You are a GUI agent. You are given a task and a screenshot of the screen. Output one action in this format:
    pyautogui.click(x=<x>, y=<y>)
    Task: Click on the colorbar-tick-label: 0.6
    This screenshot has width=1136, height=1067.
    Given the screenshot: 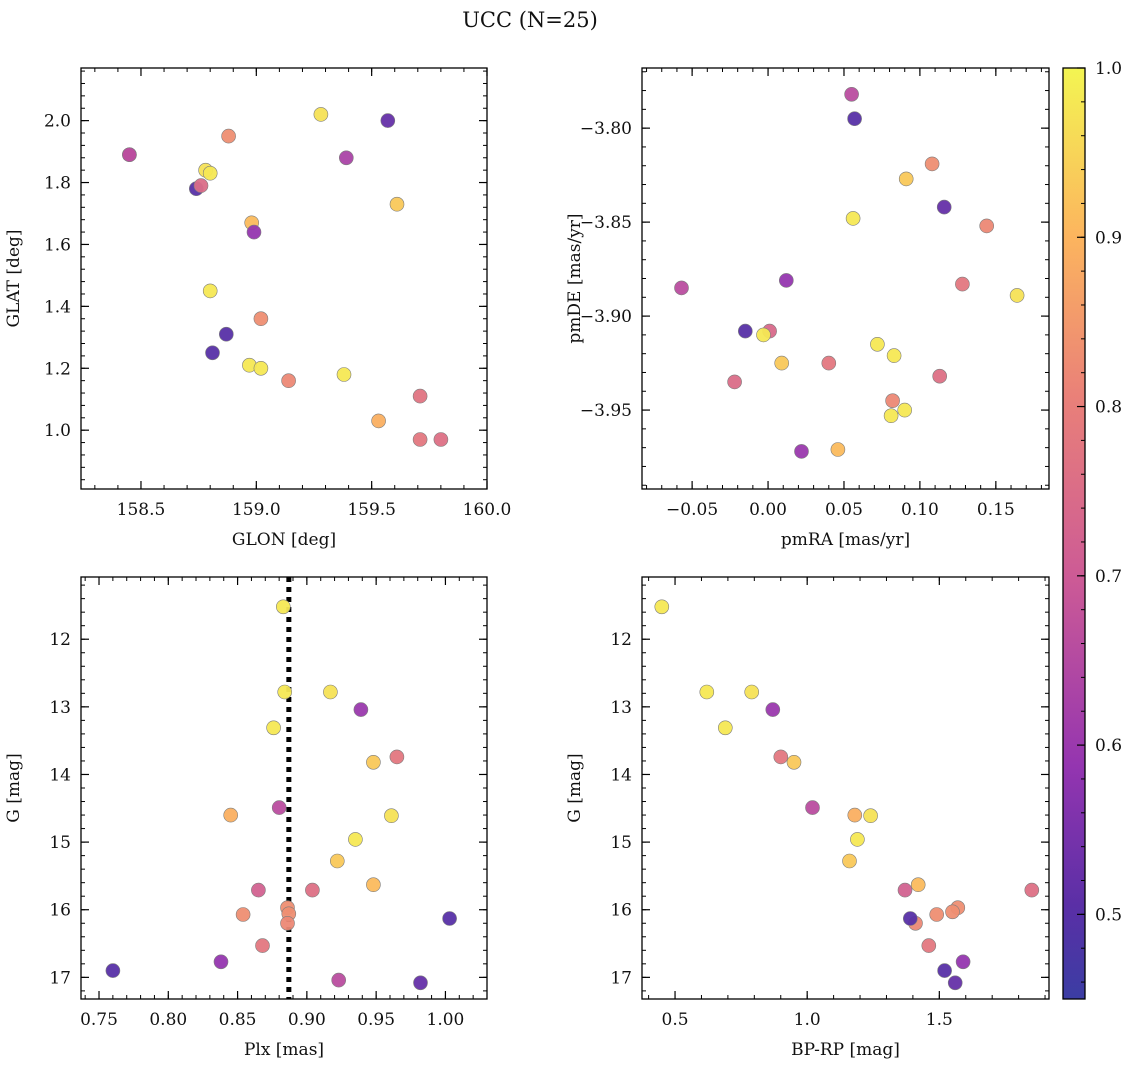 What is the action you would take?
    pyautogui.click(x=1108, y=746)
    